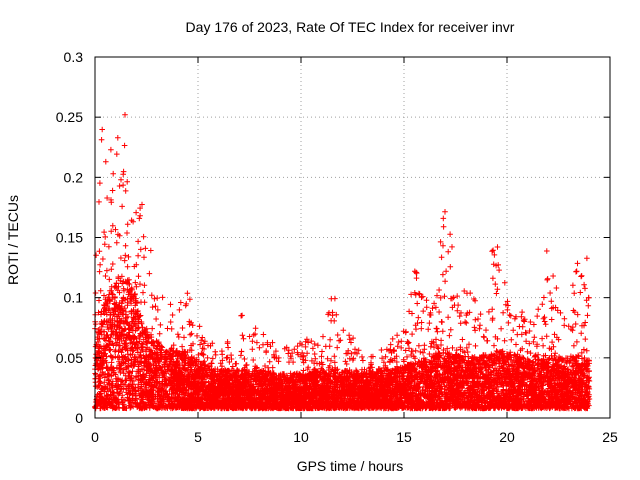 This screenshot has width=640, height=480. I want to click on y-tick-label: 0.2, so click(74, 177).